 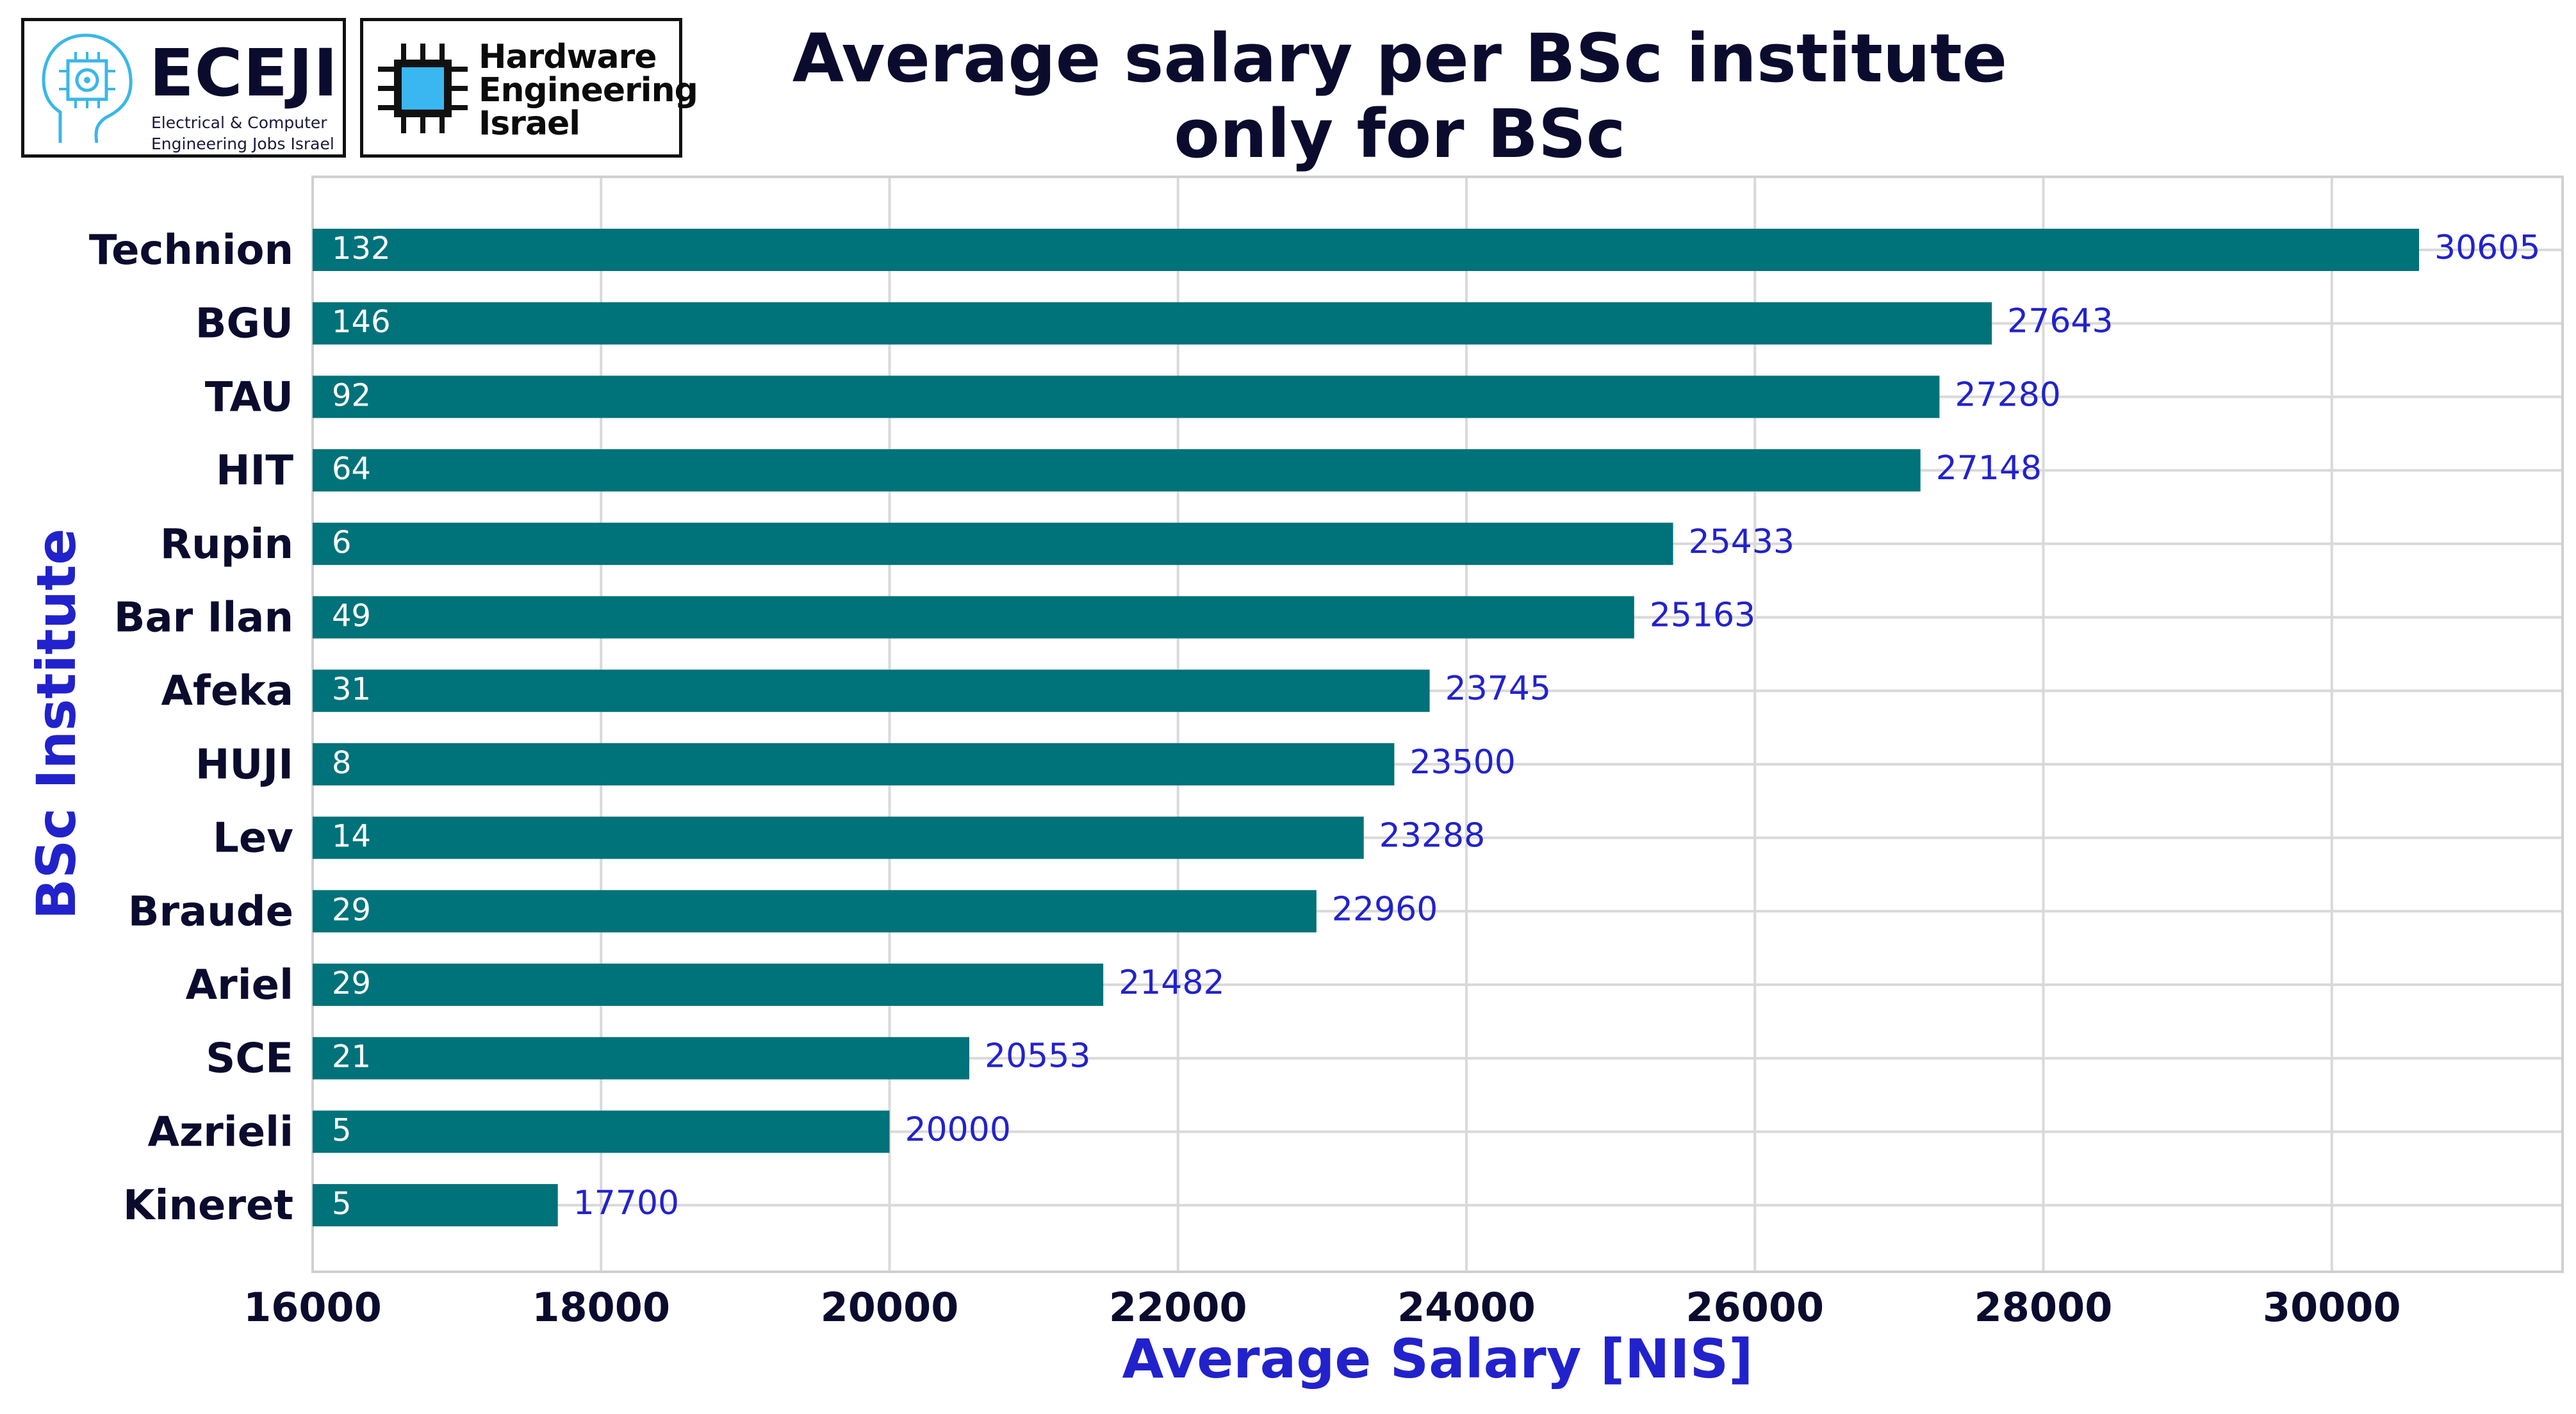 What do you see at coordinates (1400, 134) in the screenshot?
I see `chart-subtitle: only for BSc` at bounding box center [1400, 134].